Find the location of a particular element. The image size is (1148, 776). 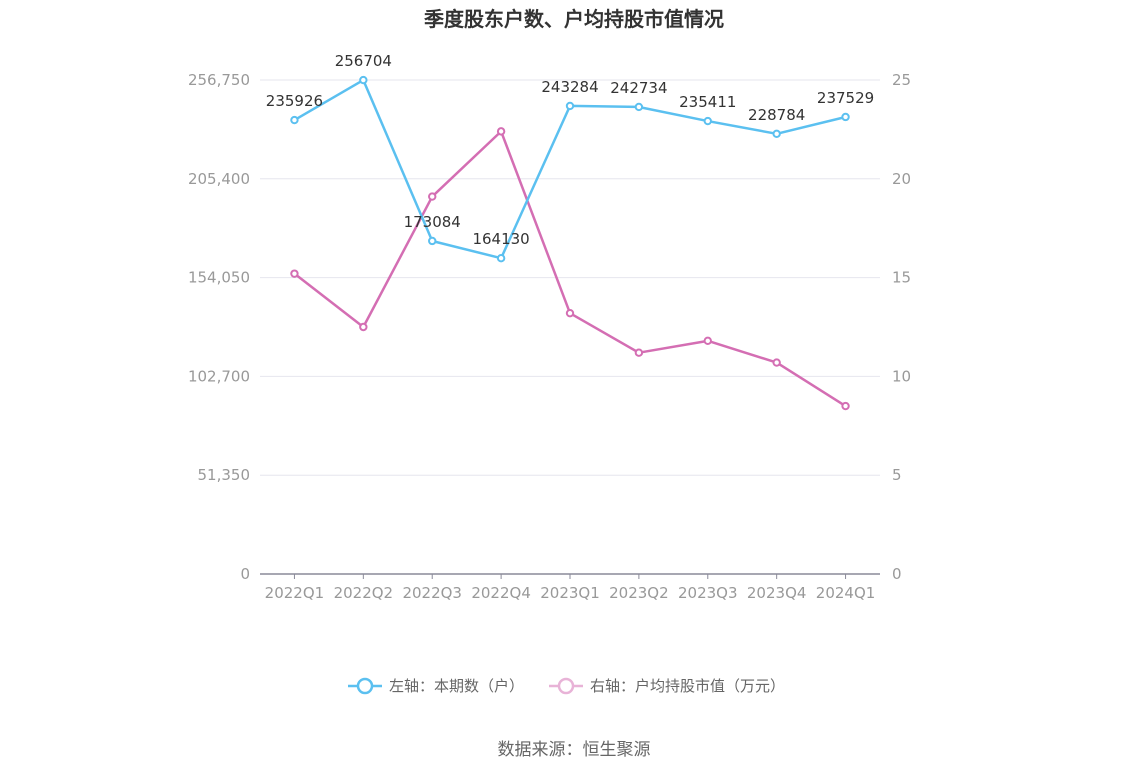

legend: 左轴：本期数（户） 右轴：户均持股市值（万元） is located at coordinates (566, 686).